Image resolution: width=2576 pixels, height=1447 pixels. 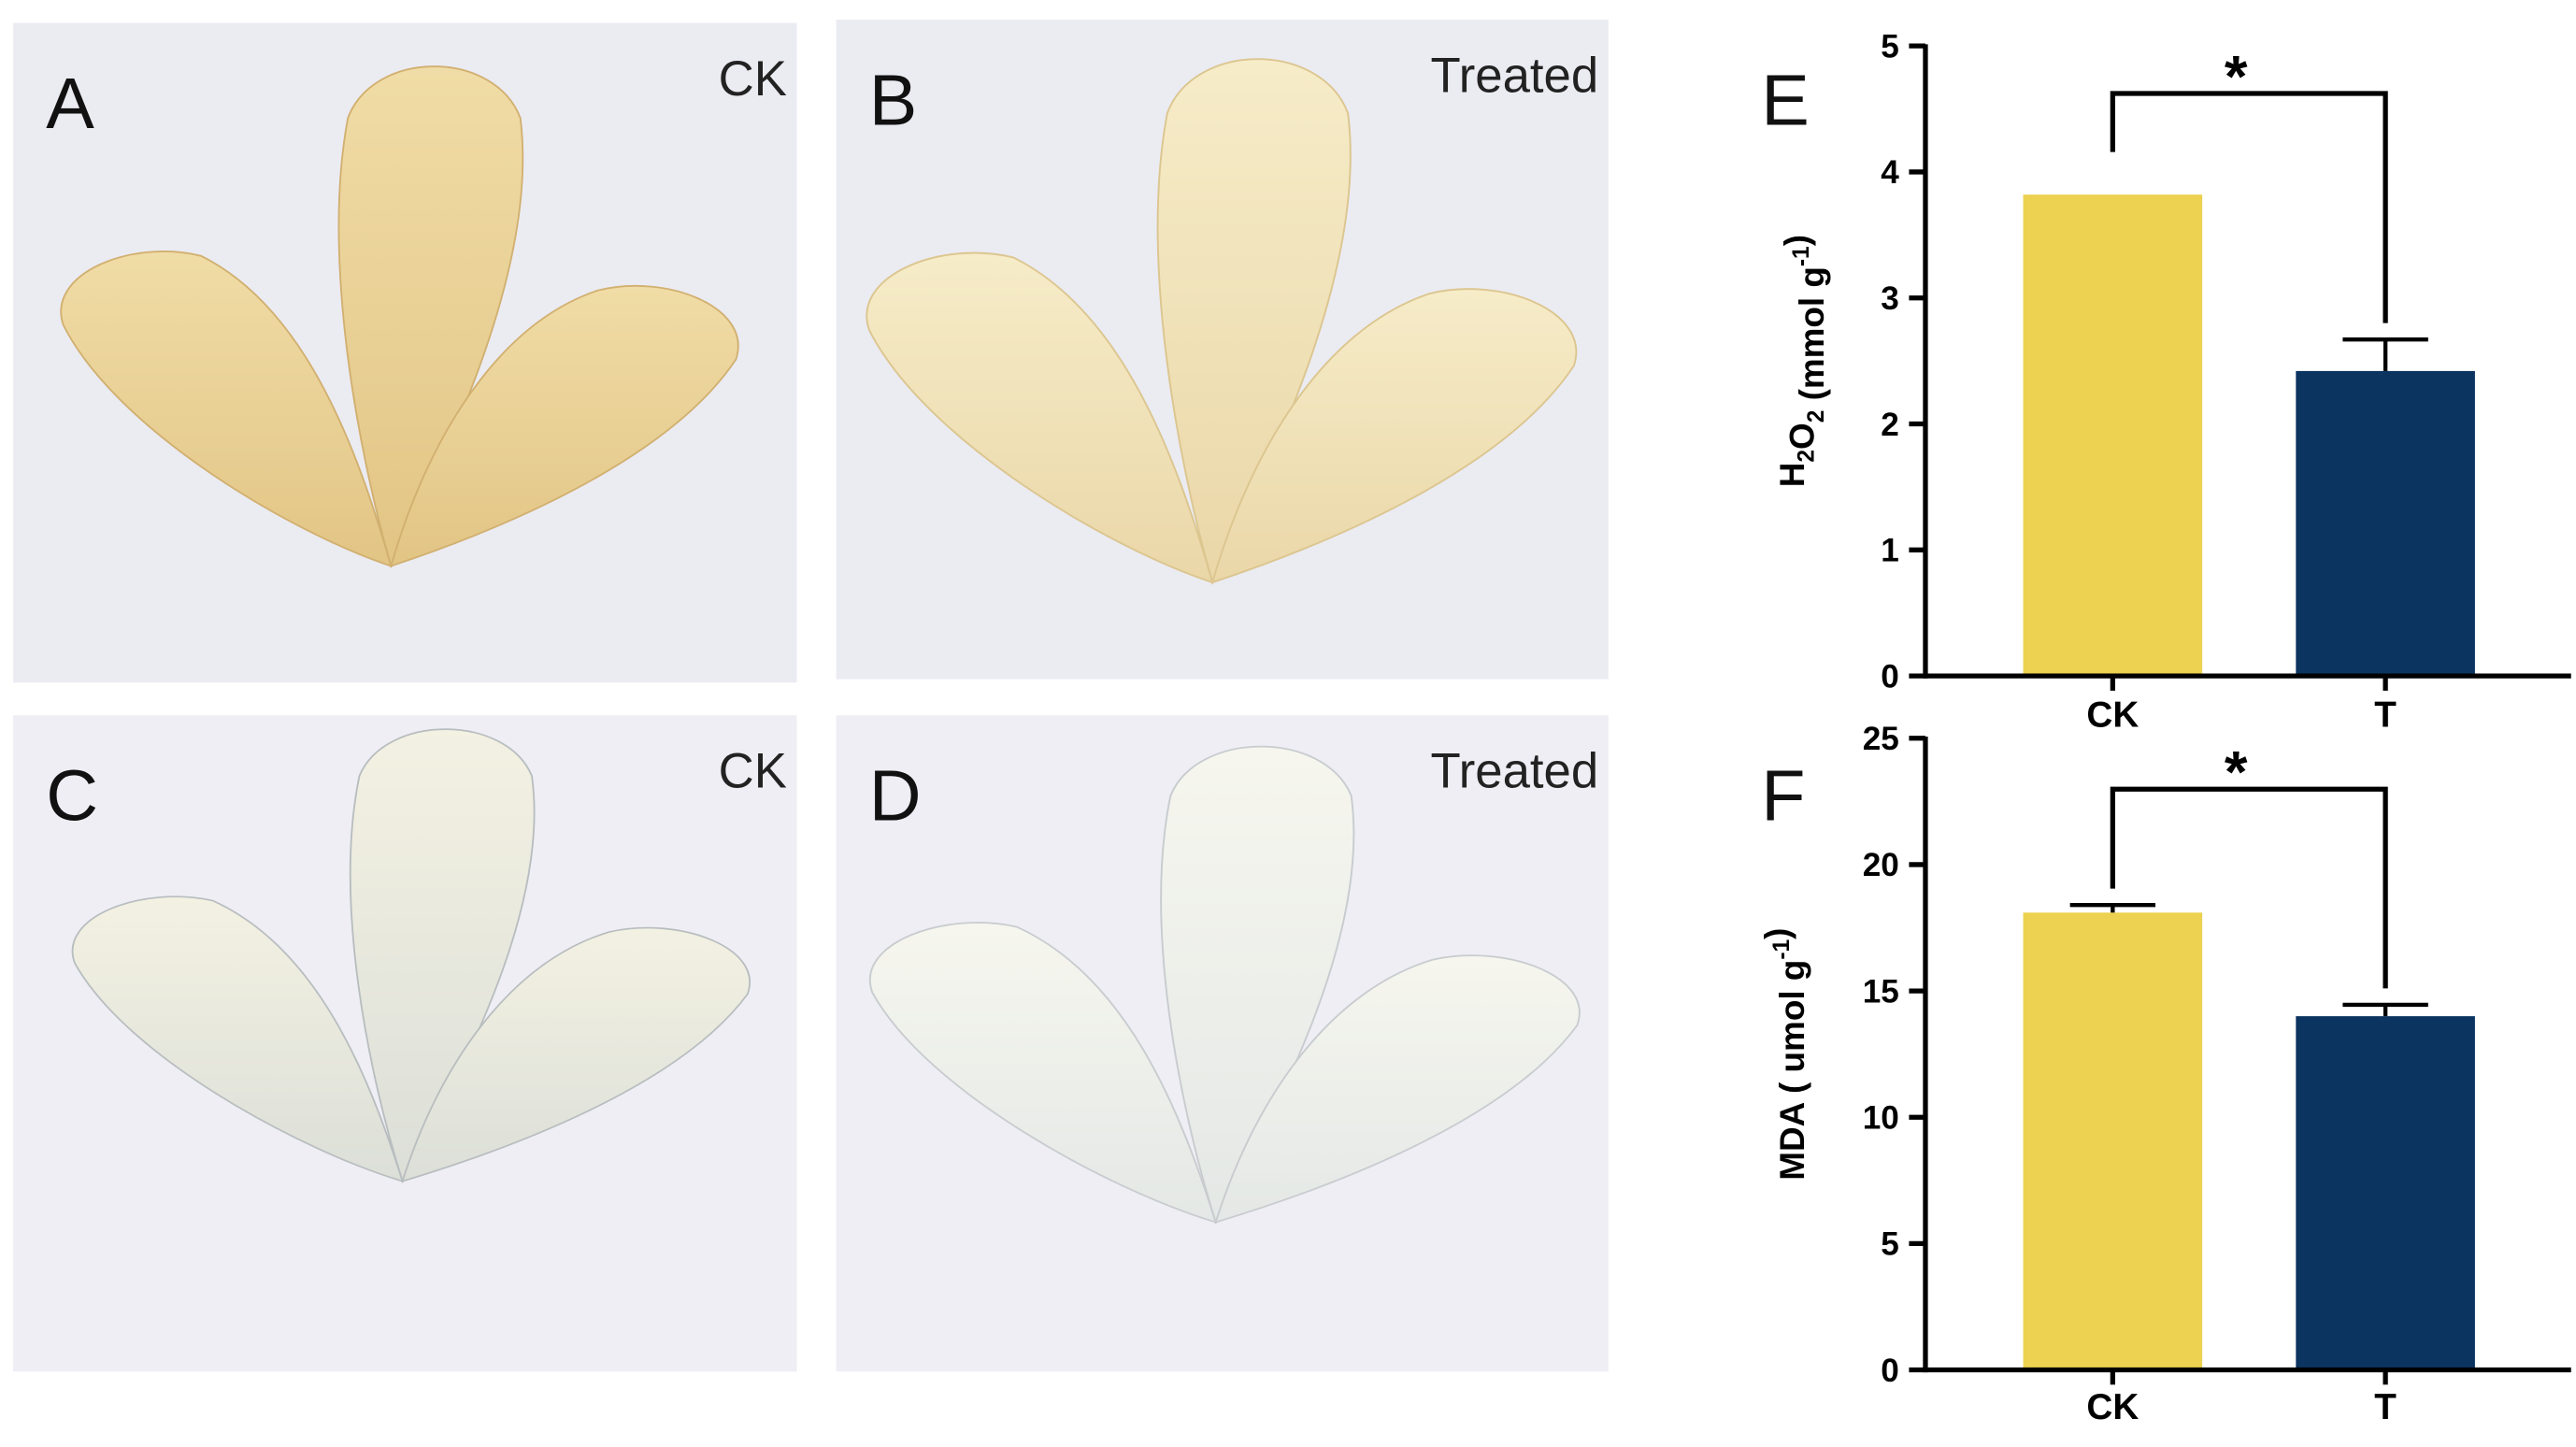 I want to click on panel-letter: A, so click(x=70, y=104).